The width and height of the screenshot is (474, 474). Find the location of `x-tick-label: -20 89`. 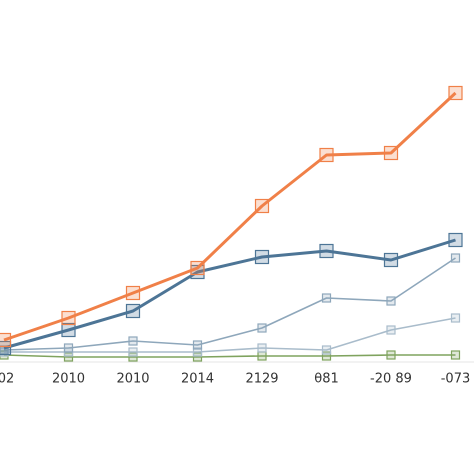

x-tick-label: -20 89 is located at coordinates (391, 379).